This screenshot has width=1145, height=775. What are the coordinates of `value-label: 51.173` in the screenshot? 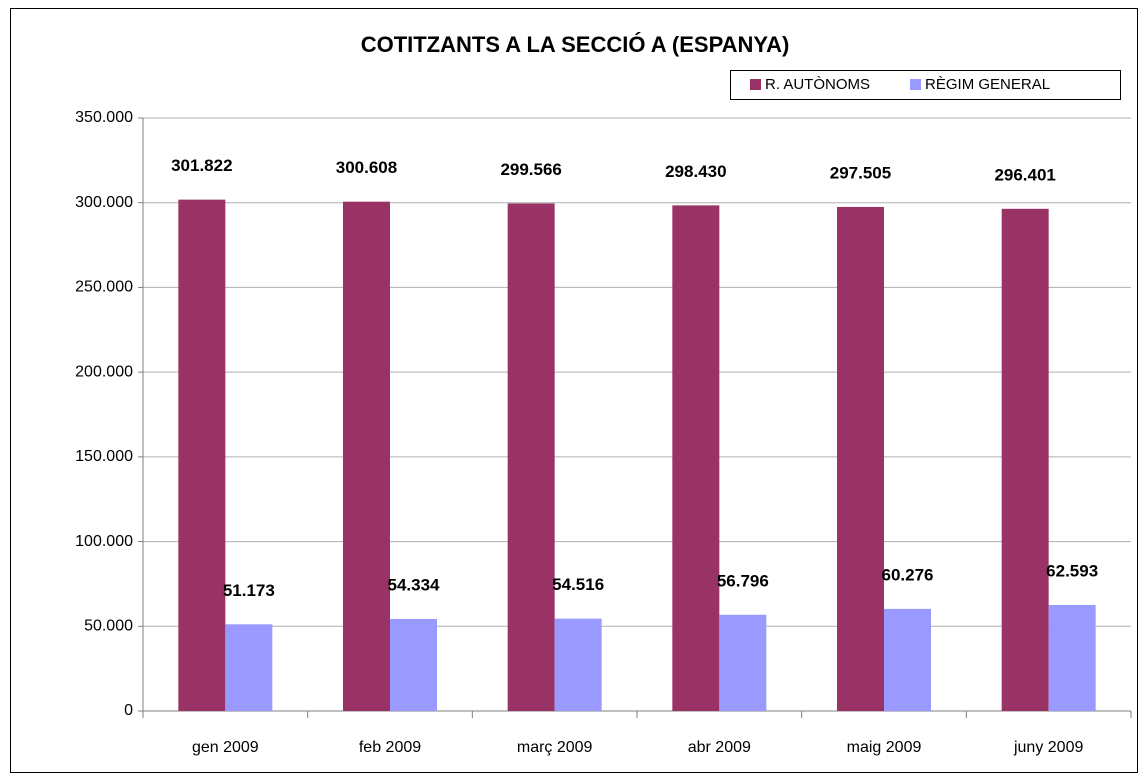 It's located at (249, 590).